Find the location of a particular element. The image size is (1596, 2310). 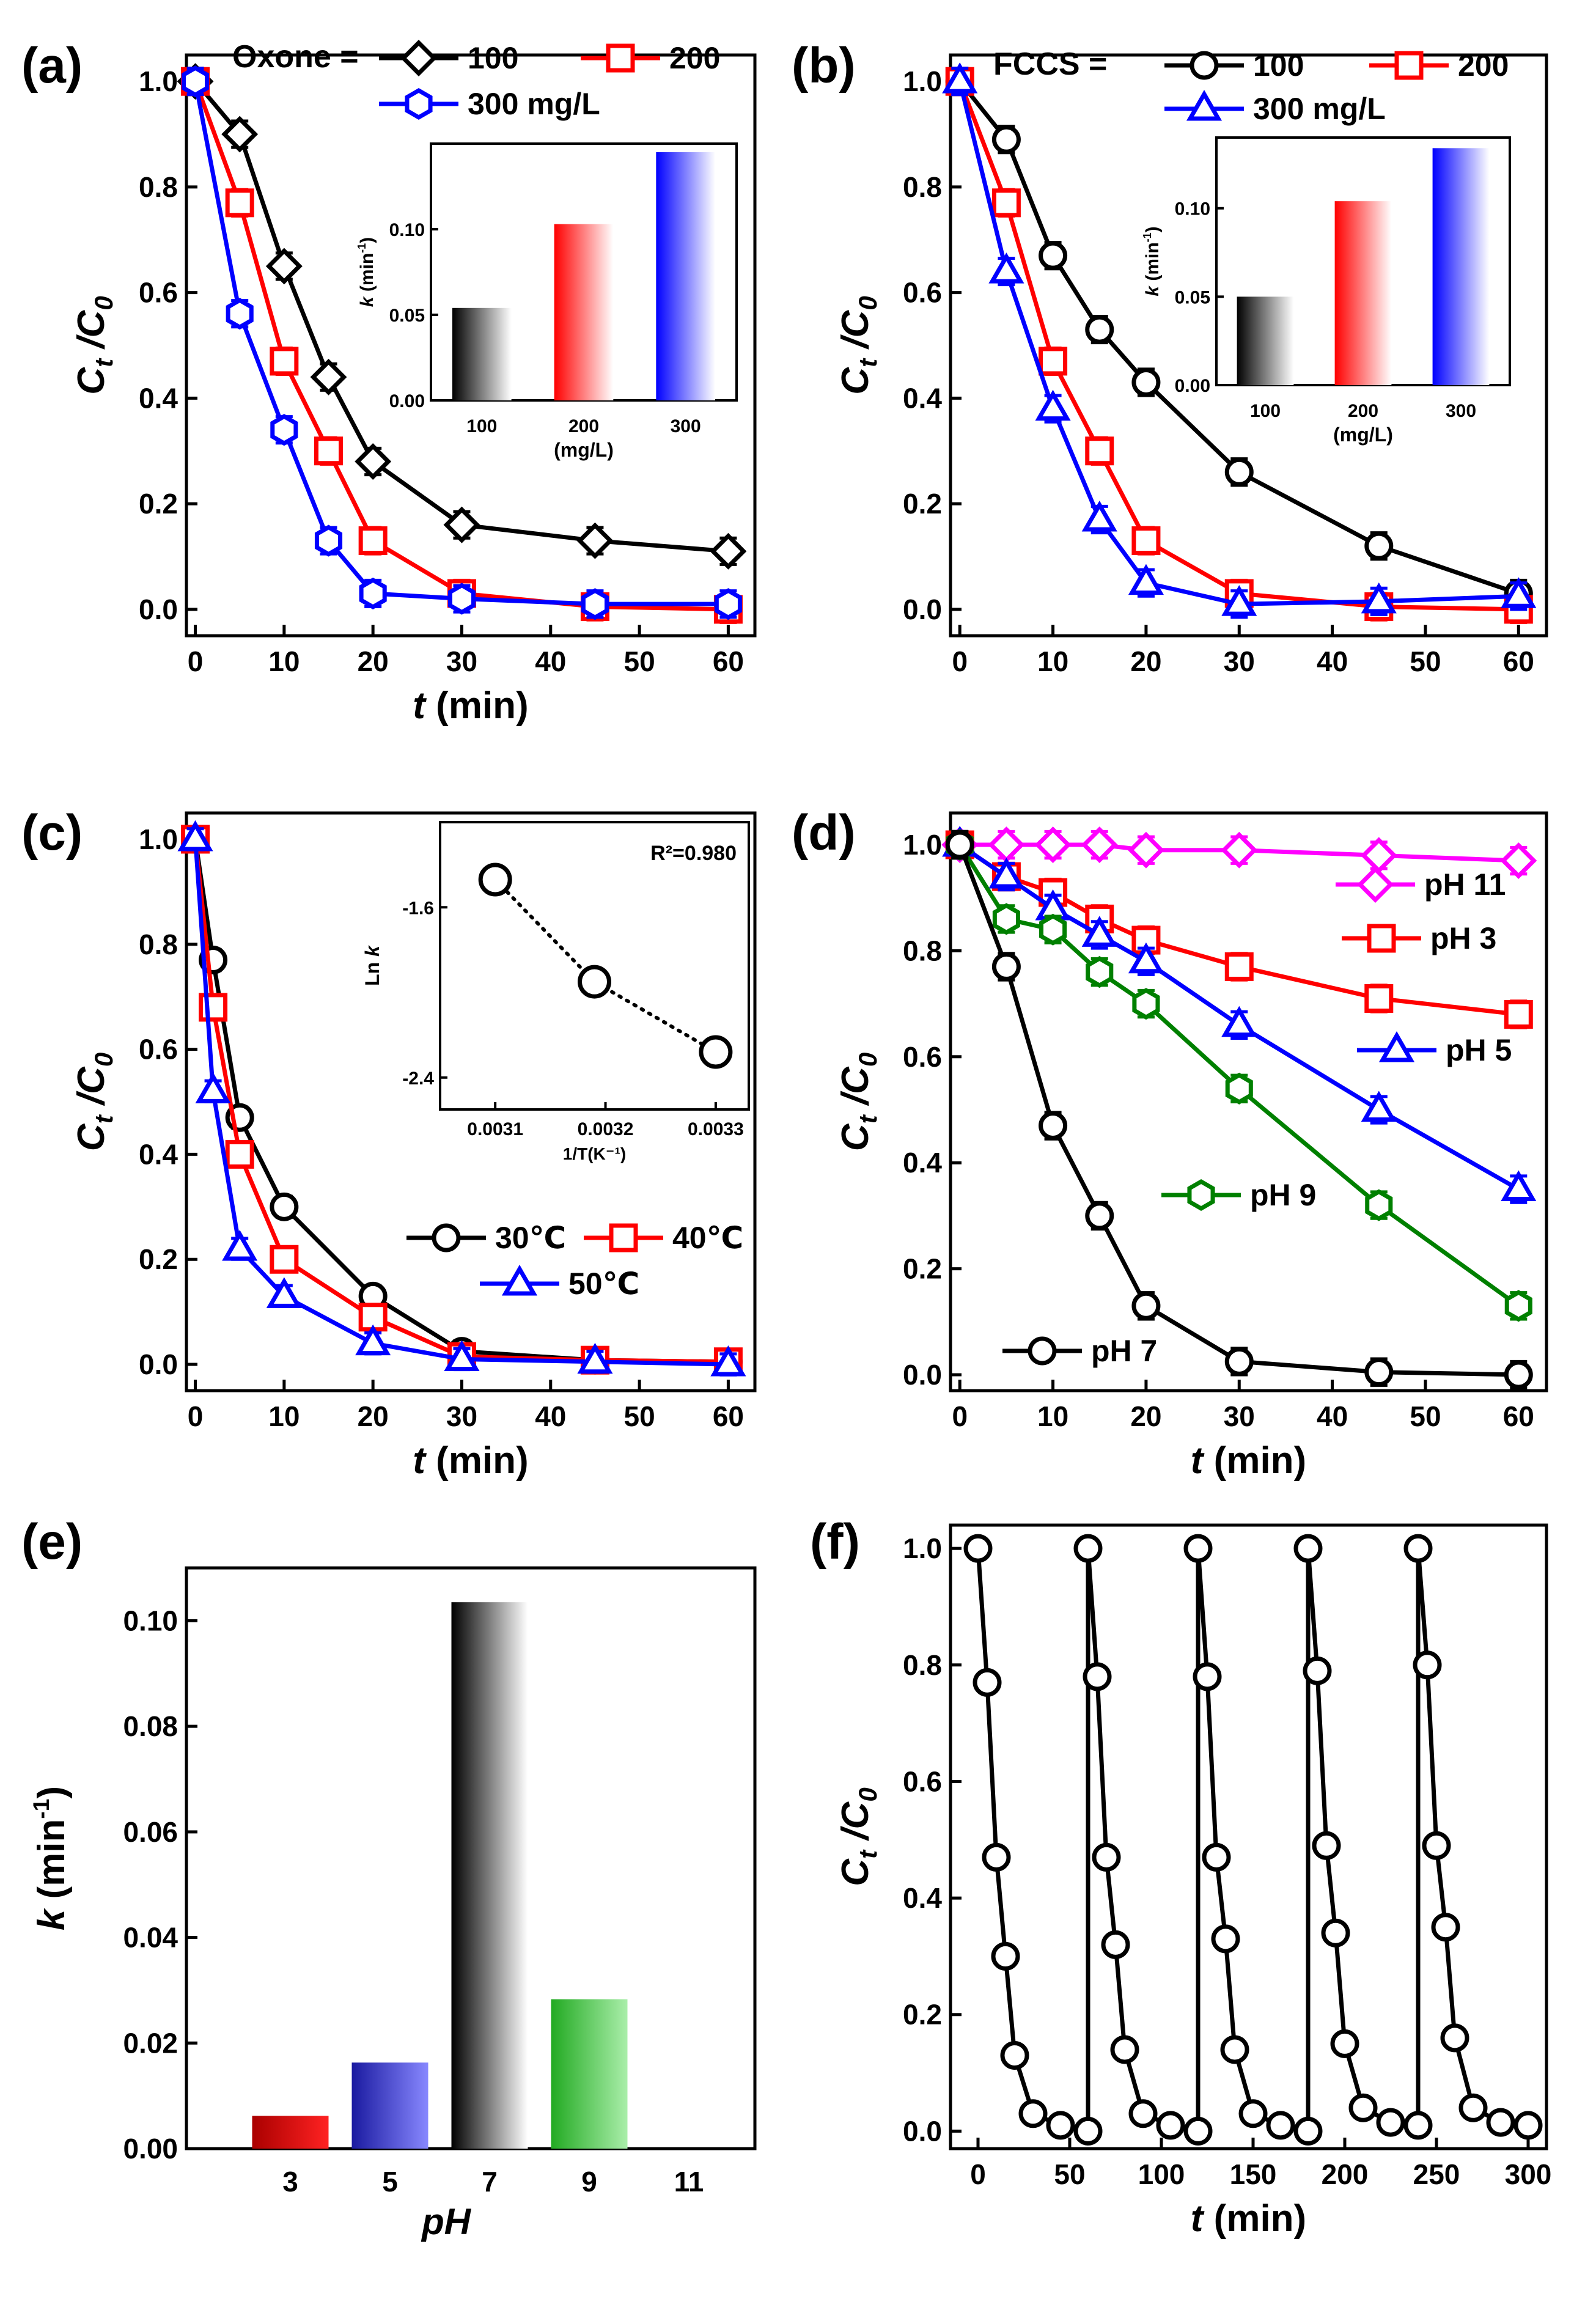

y-tick-label: 0.6 is located at coordinates (922, 293).